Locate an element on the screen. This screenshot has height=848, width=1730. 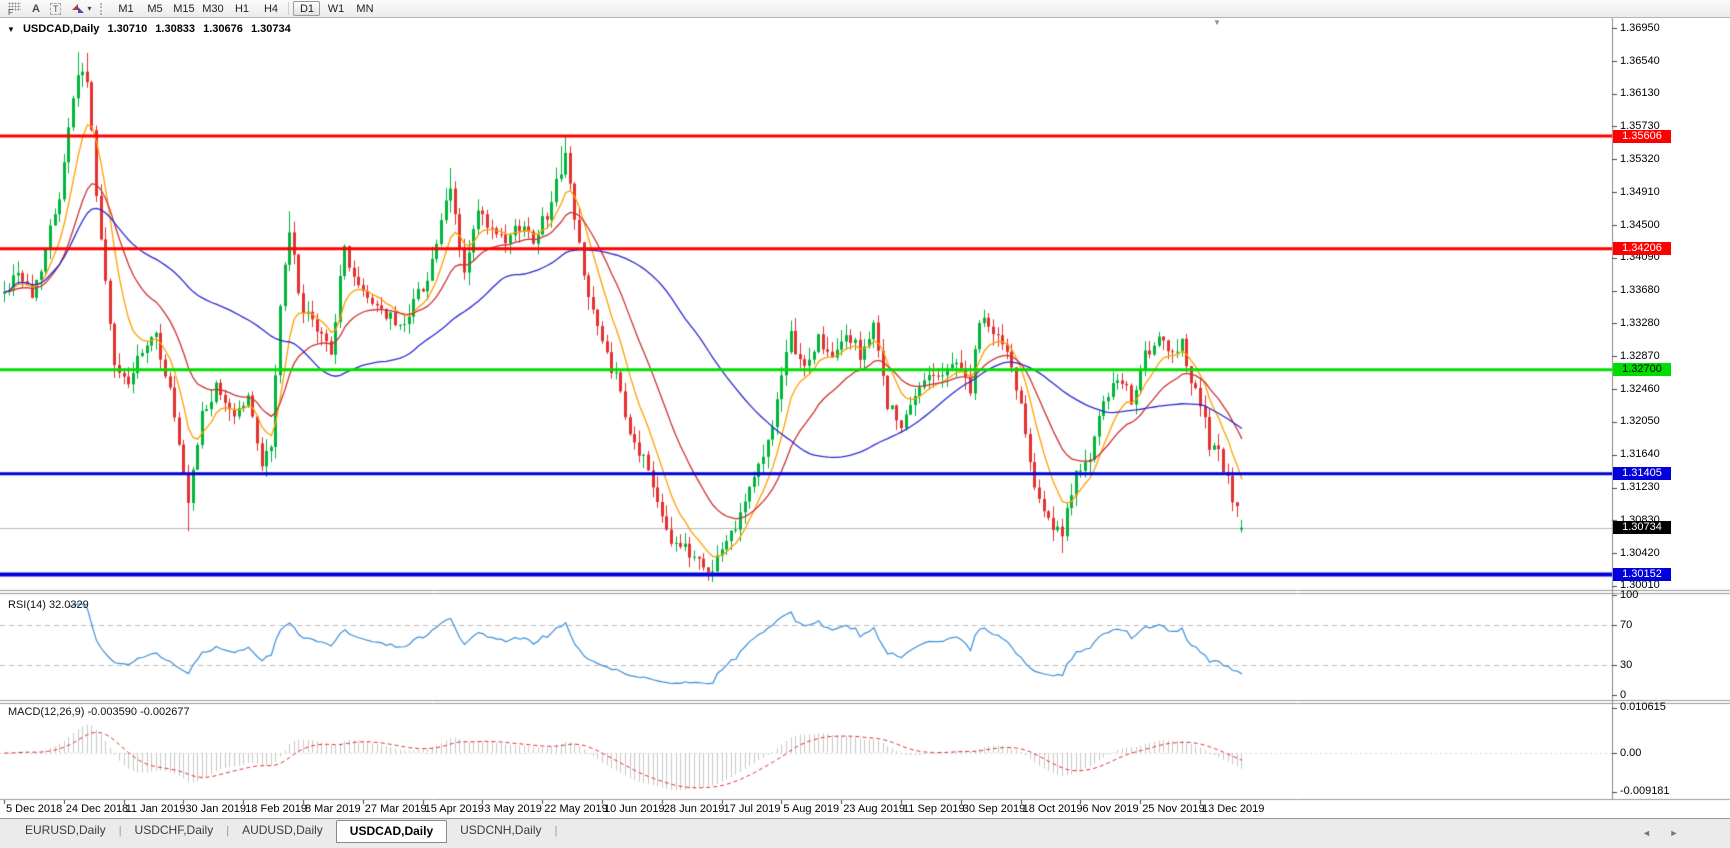
rsi-axis-tick: 30 is located at coordinates (1626, 664).